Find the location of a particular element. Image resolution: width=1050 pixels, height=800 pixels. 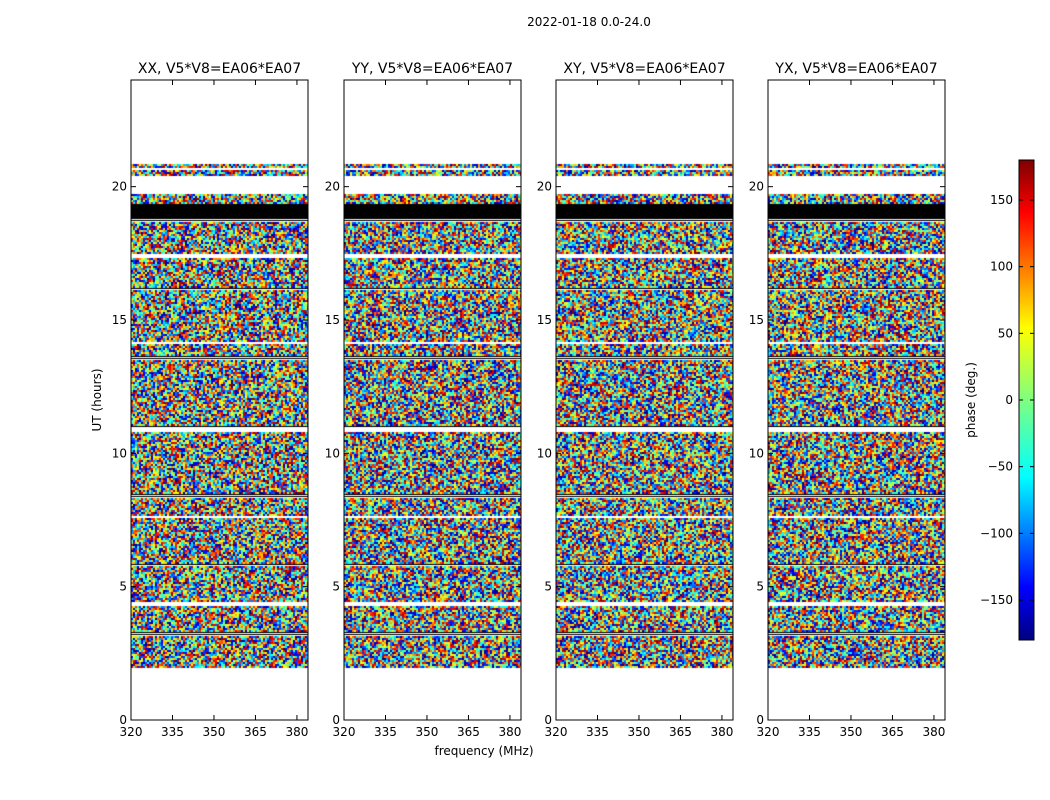

figure-suptitle: 2022-01-18 0.0-24.0 is located at coordinates (589, 22).